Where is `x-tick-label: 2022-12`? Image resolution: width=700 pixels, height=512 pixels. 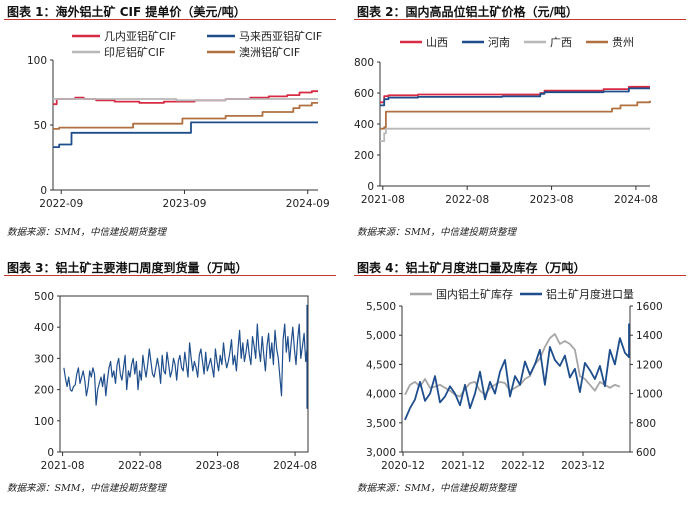 x-tick-label: 2022-12 is located at coordinates (523, 466).